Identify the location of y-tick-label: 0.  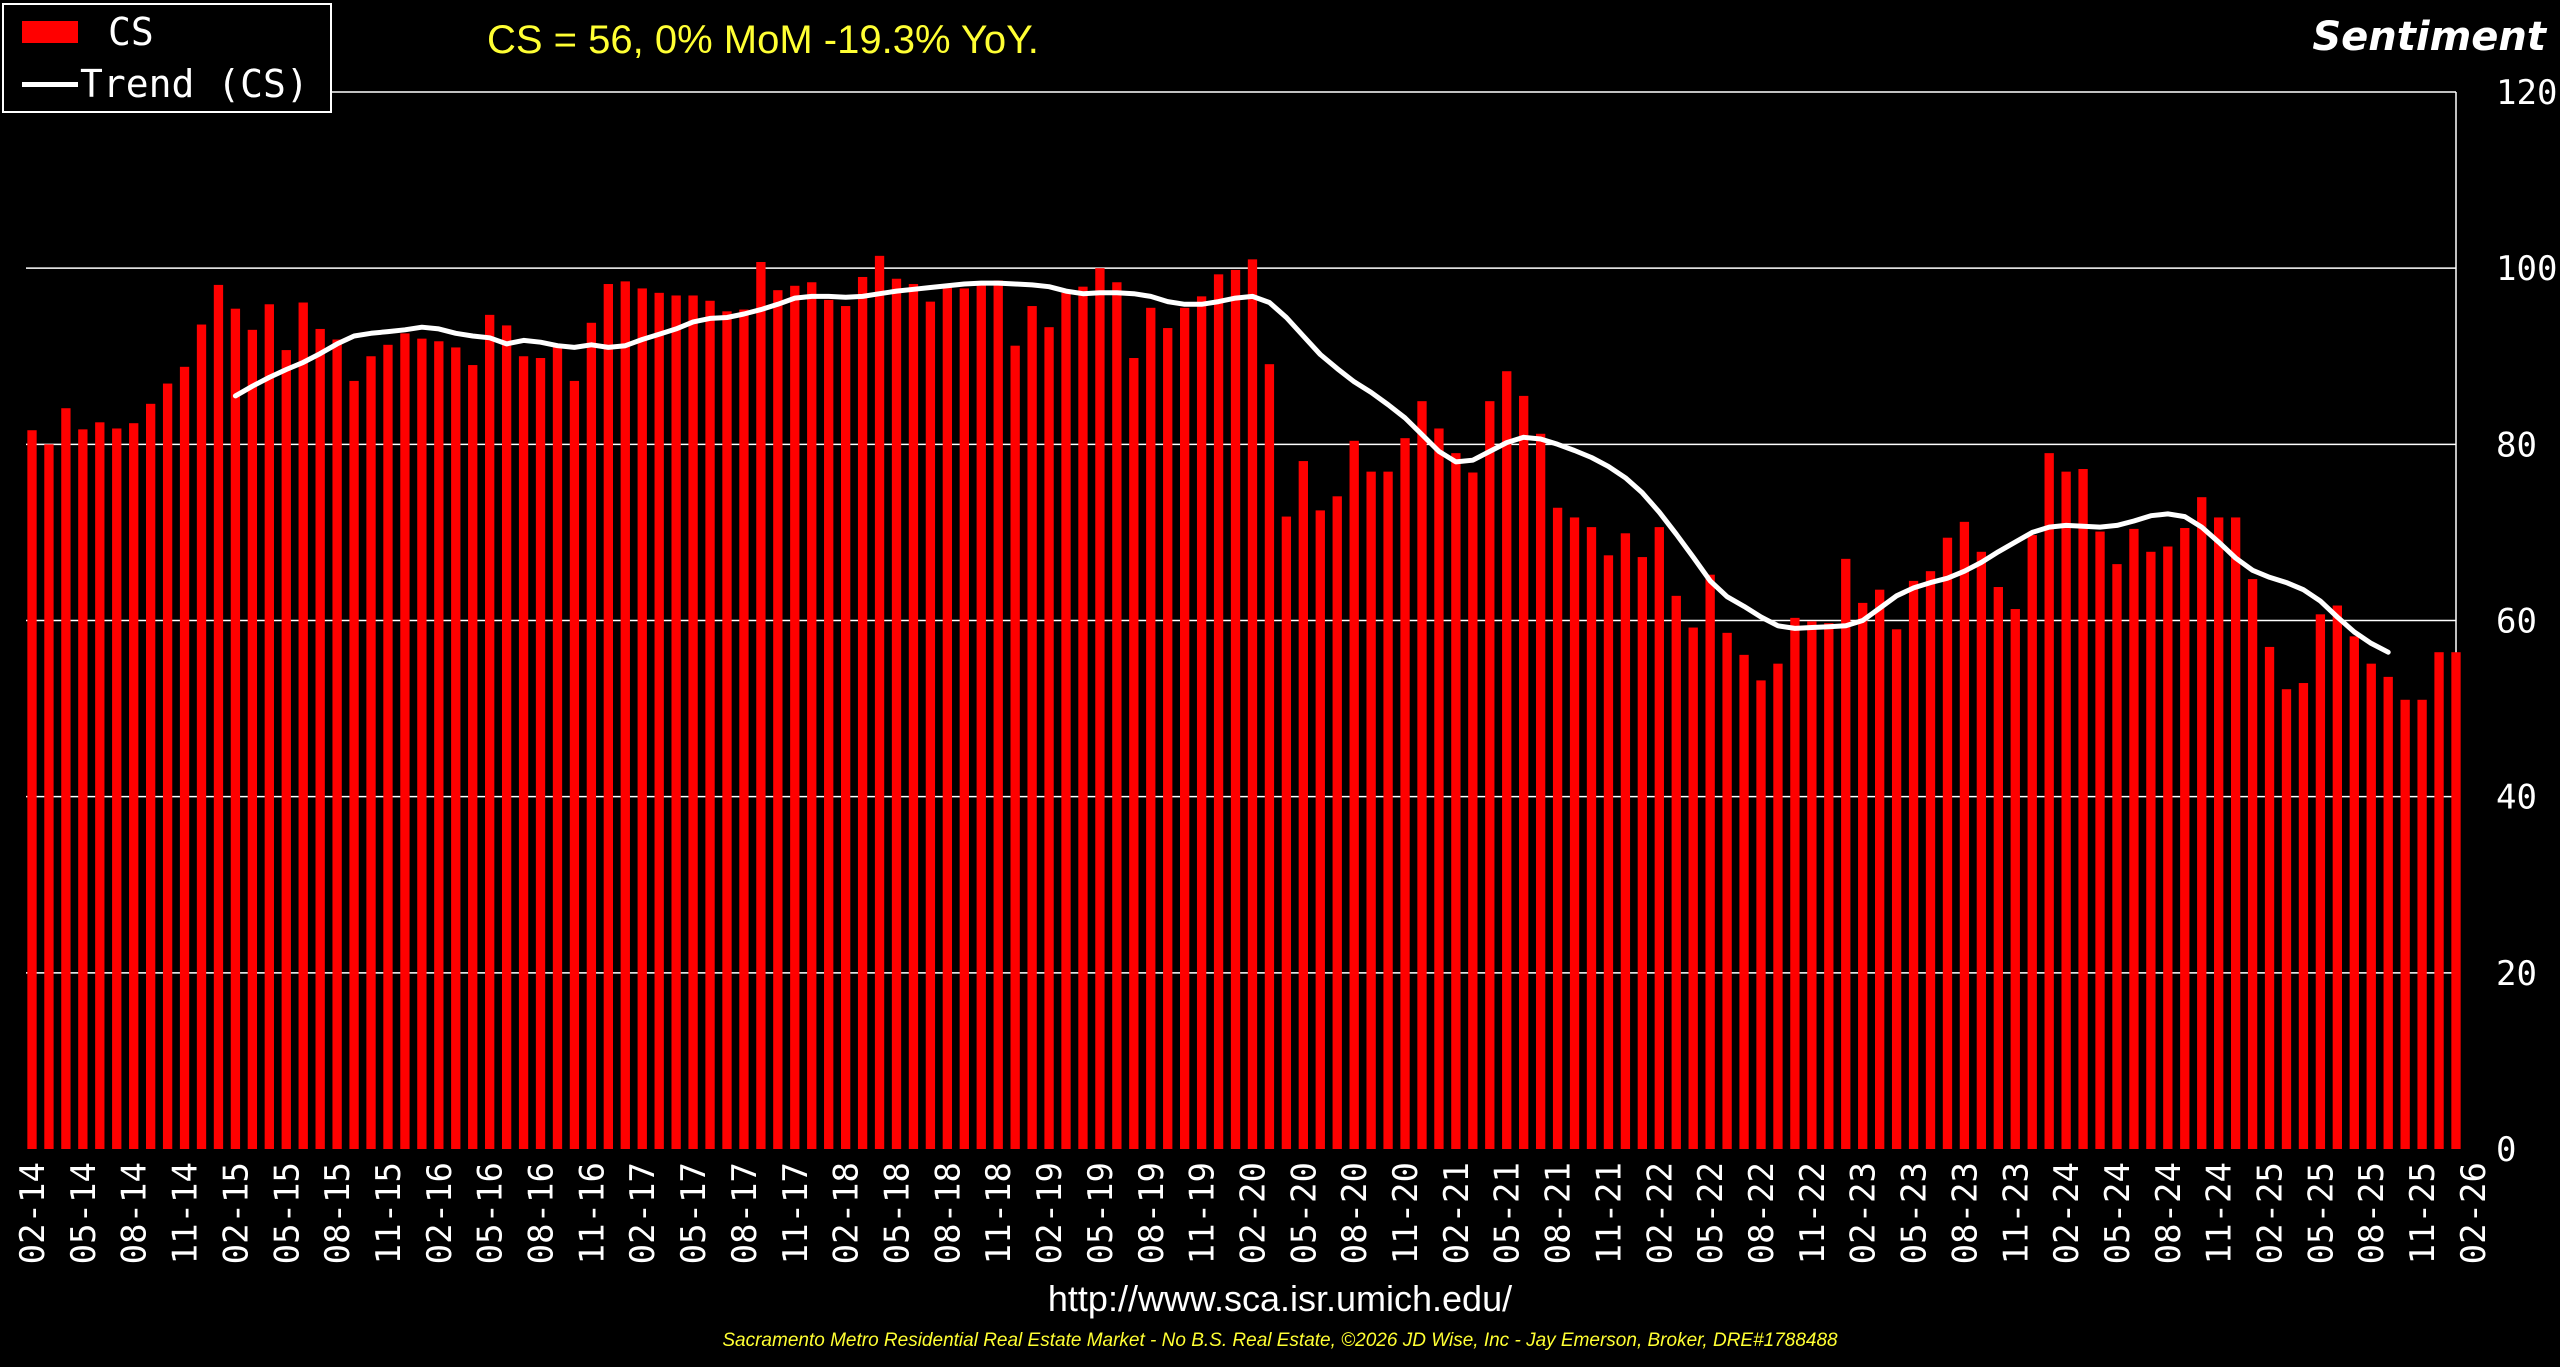
(2506, 1150).